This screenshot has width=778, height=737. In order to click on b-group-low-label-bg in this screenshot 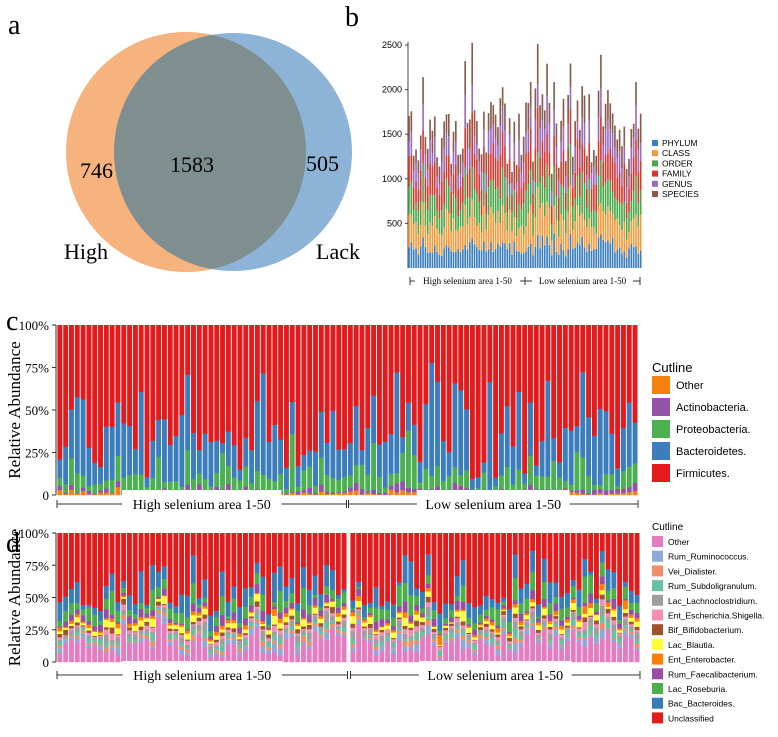, I will do `click(582, 278)`.